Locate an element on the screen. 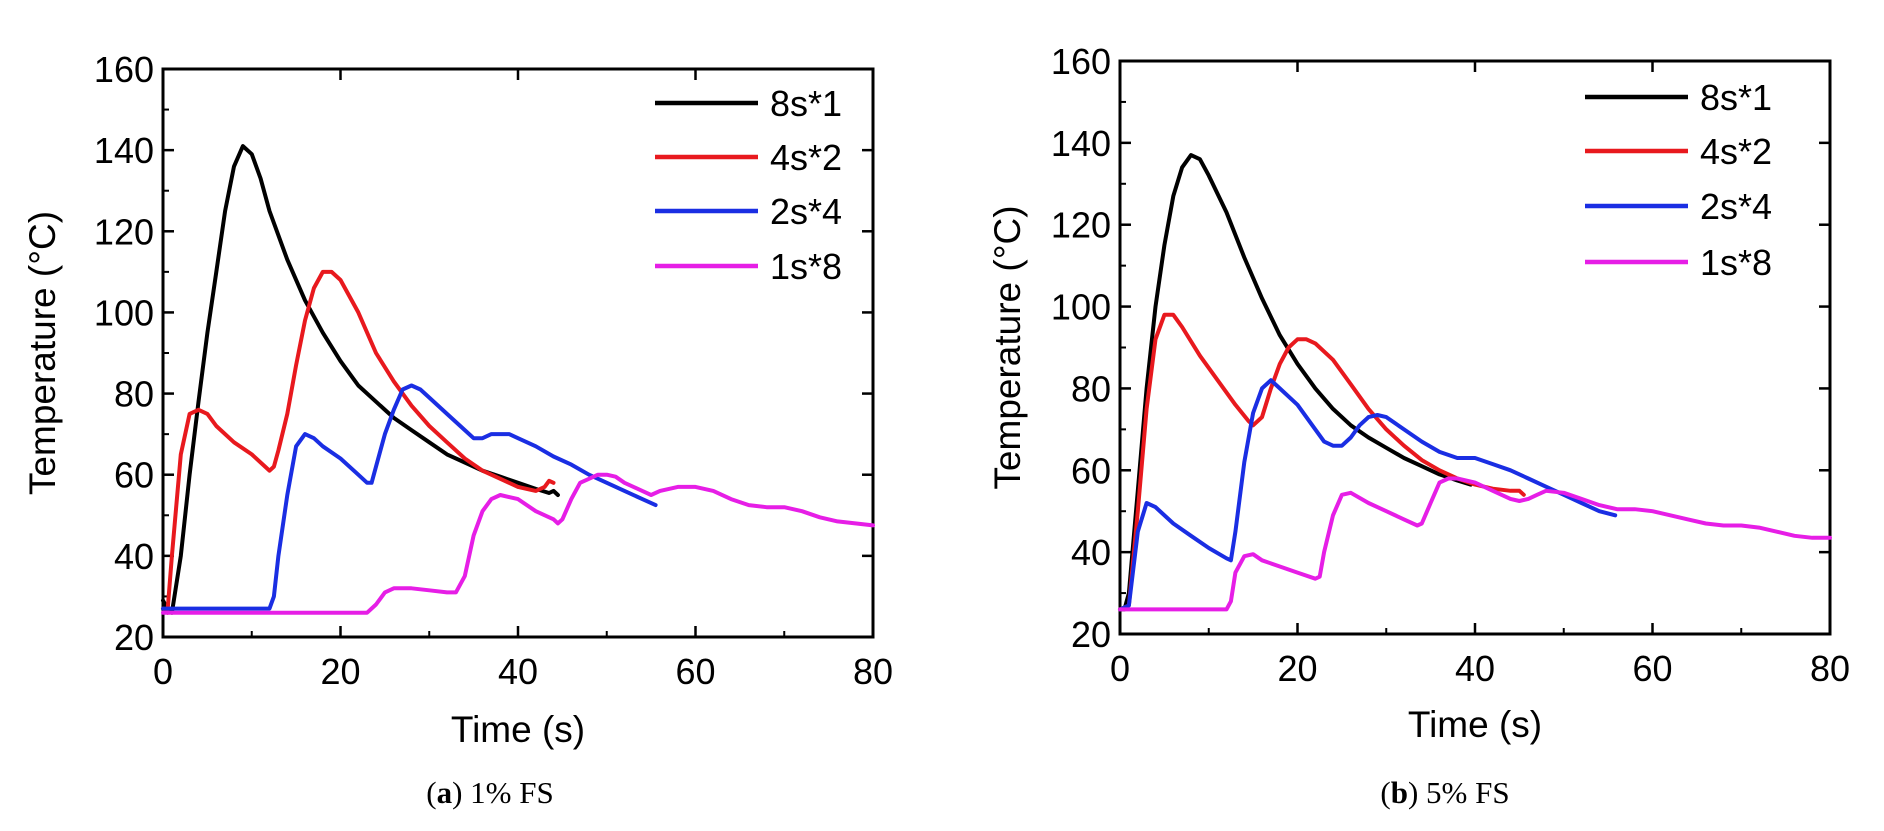  panel-caption: (a) 1% FS is located at coordinates (489, 792).